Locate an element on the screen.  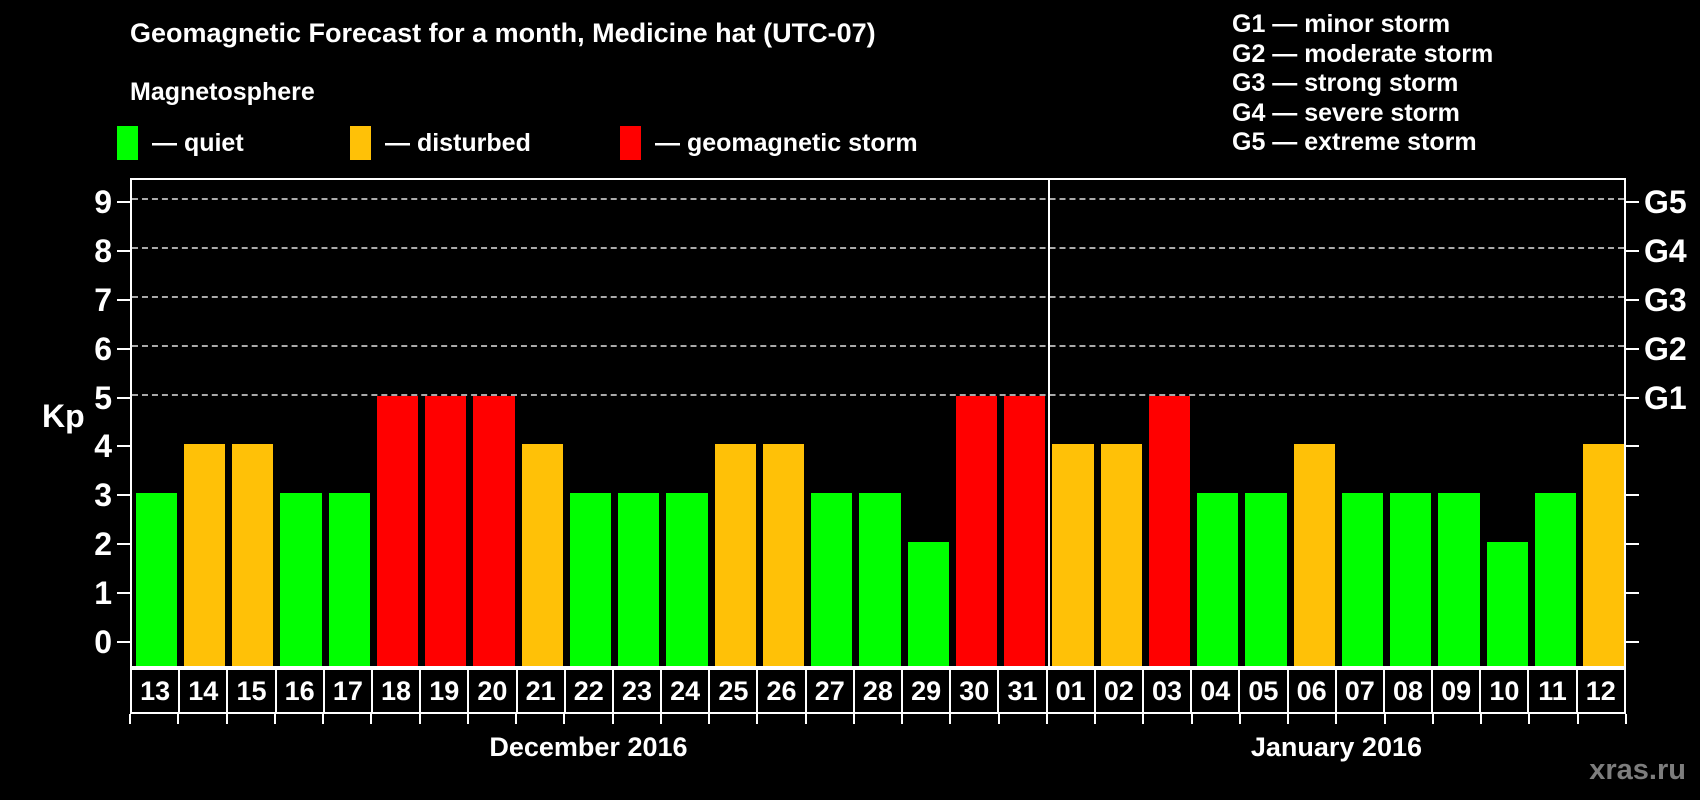
y-axis-label-9: 9 is located at coordinates (103, 201).